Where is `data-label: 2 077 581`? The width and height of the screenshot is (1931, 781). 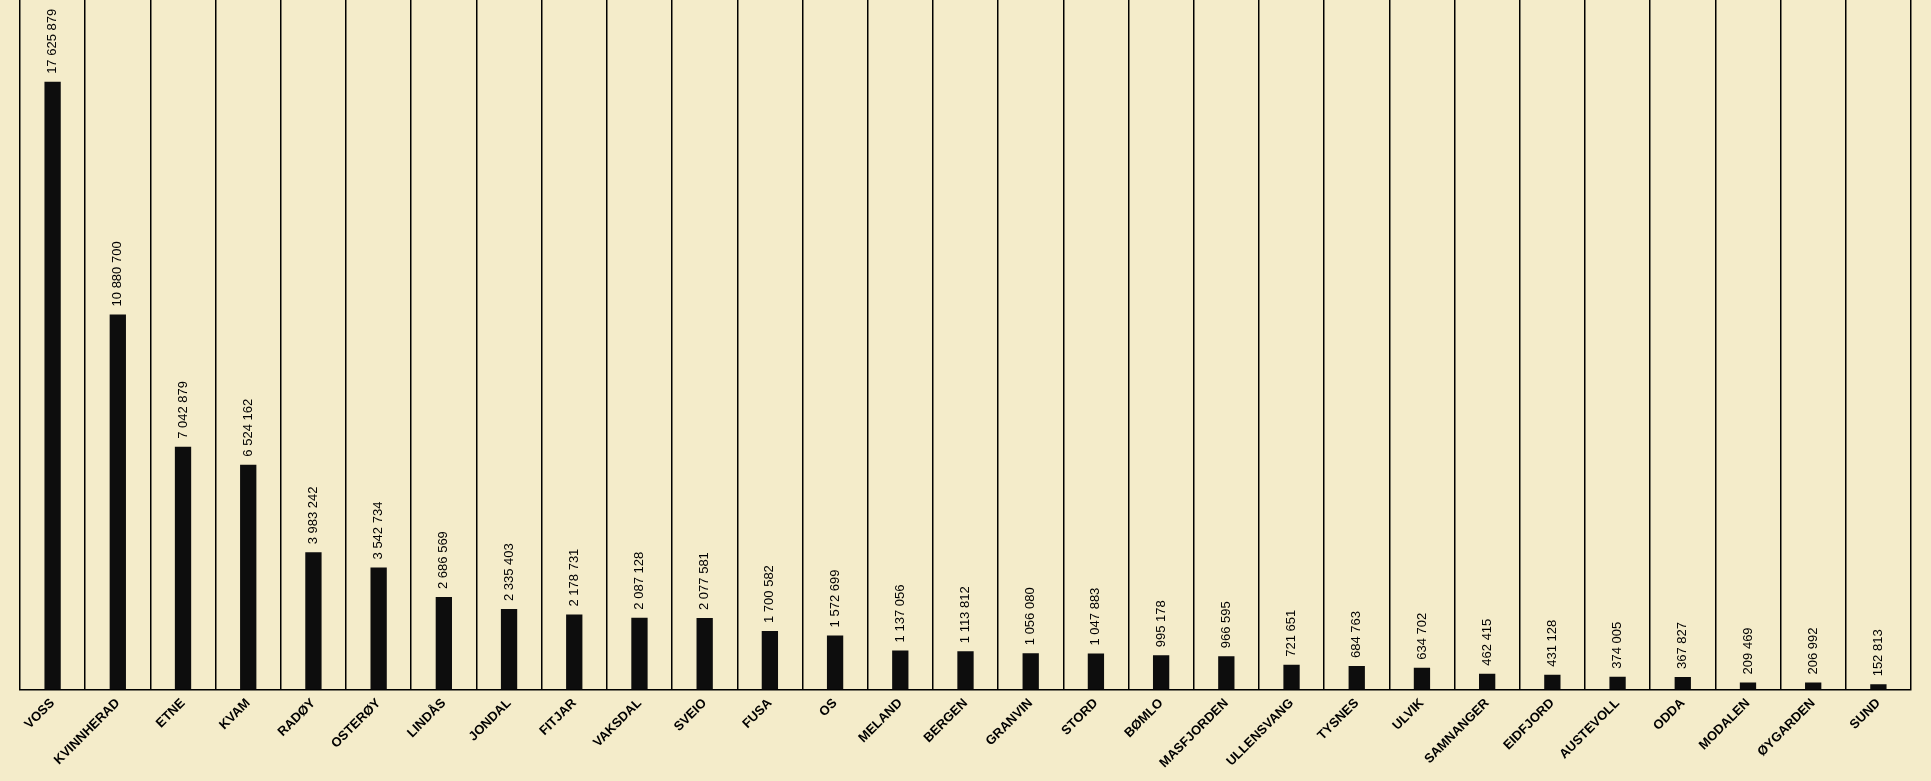 data-label: 2 077 581 is located at coordinates (704, 581).